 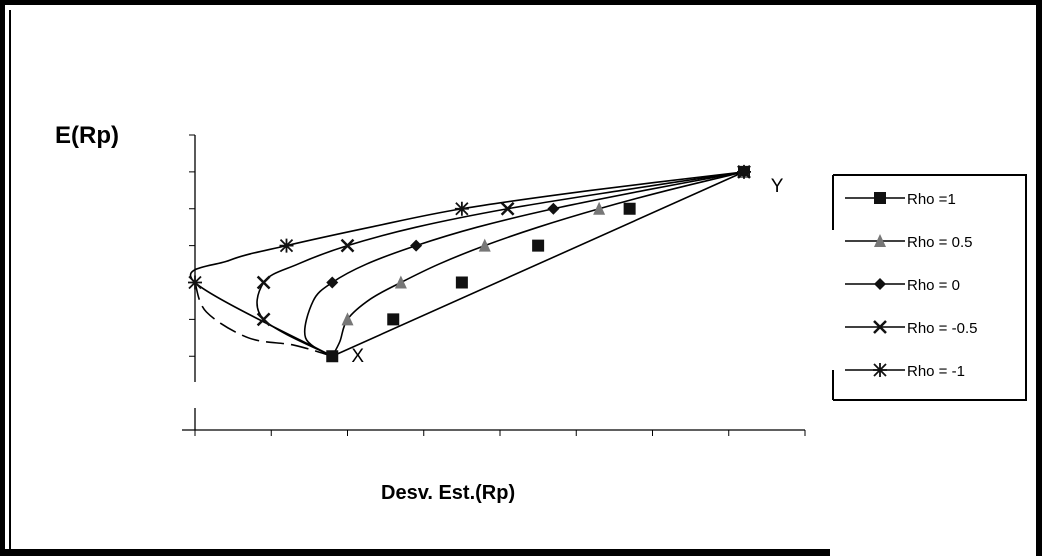 What do you see at coordinates (942, 328) in the screenshot?
I see `legend-label-3: Rho = -0.5` at bounding box center [942, 328].